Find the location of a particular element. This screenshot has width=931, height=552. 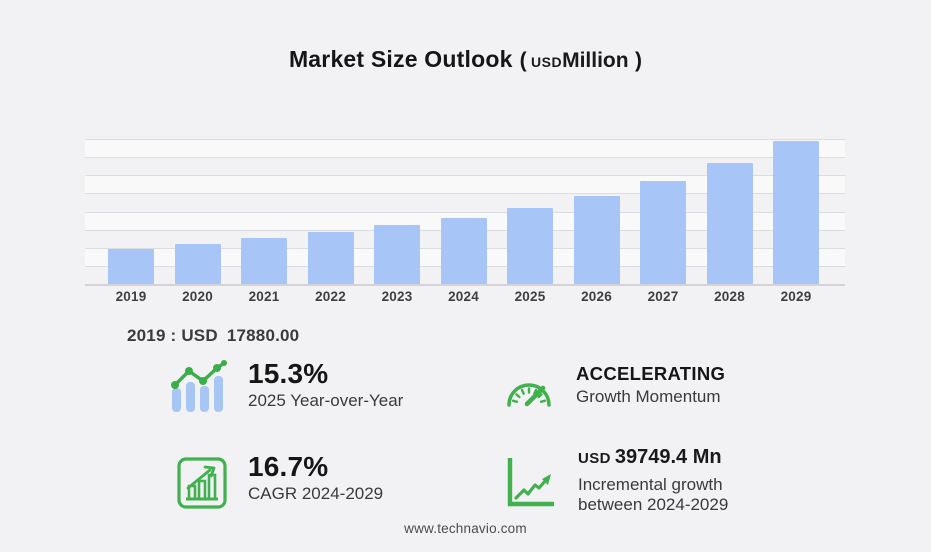

footer: www.technavio.com is located at coordinates (465, 528).